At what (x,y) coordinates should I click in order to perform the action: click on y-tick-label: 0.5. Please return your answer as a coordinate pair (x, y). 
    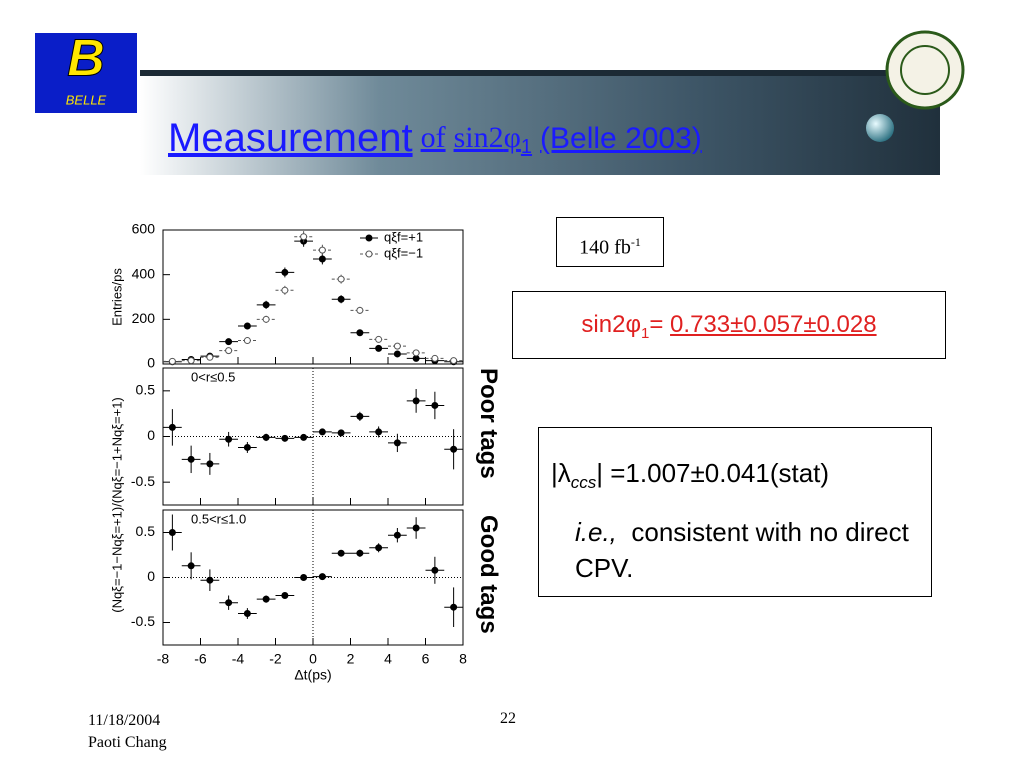
    Looking at the image, I should click on (146, 531).